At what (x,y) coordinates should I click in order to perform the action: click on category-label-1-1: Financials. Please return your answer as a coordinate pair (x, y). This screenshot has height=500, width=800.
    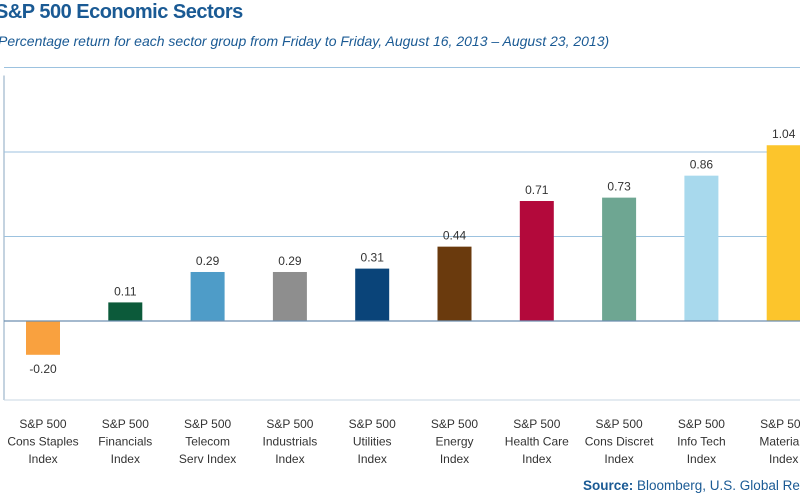
    Looking at the image, I should click on (125, 442).